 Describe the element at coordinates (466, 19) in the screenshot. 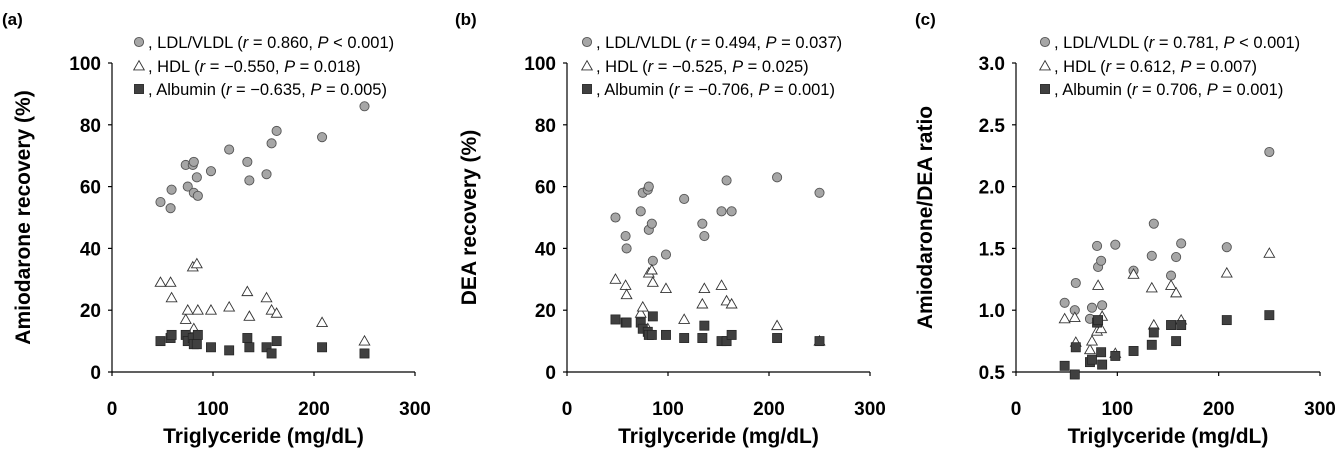

I see `panel-letter: (b)` at that location.